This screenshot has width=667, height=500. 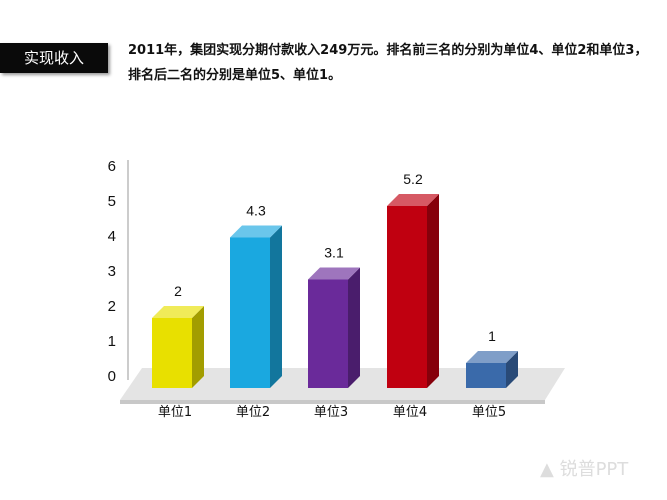 I want to click on data-label: 2, so click(x=178, y=291).